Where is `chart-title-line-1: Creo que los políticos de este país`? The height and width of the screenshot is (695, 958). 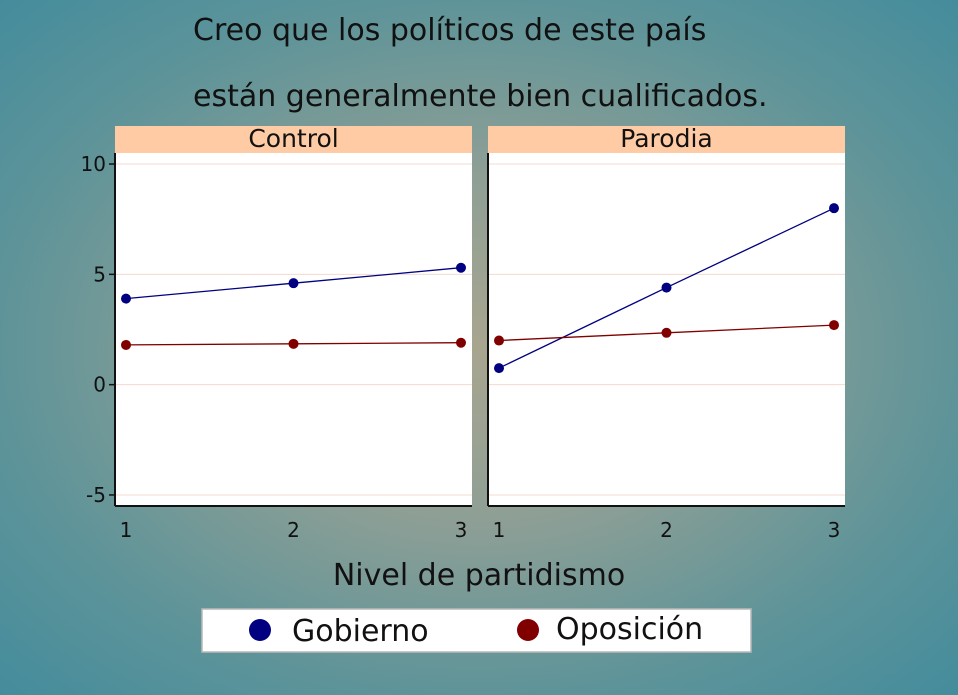 chart-title-line-1: Creo que los políticos de este país is located at coordinates (449, 30).